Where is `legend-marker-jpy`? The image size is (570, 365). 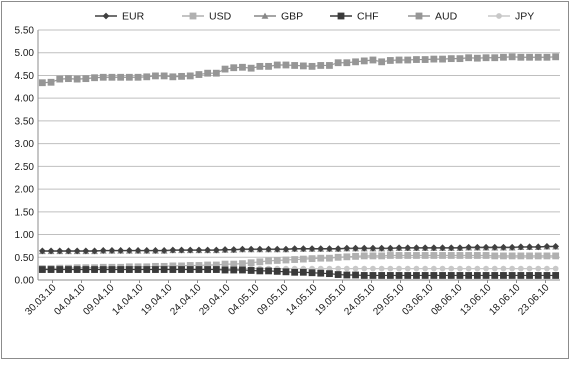 legend-marker-jpy is located at coordinates (499, 16).